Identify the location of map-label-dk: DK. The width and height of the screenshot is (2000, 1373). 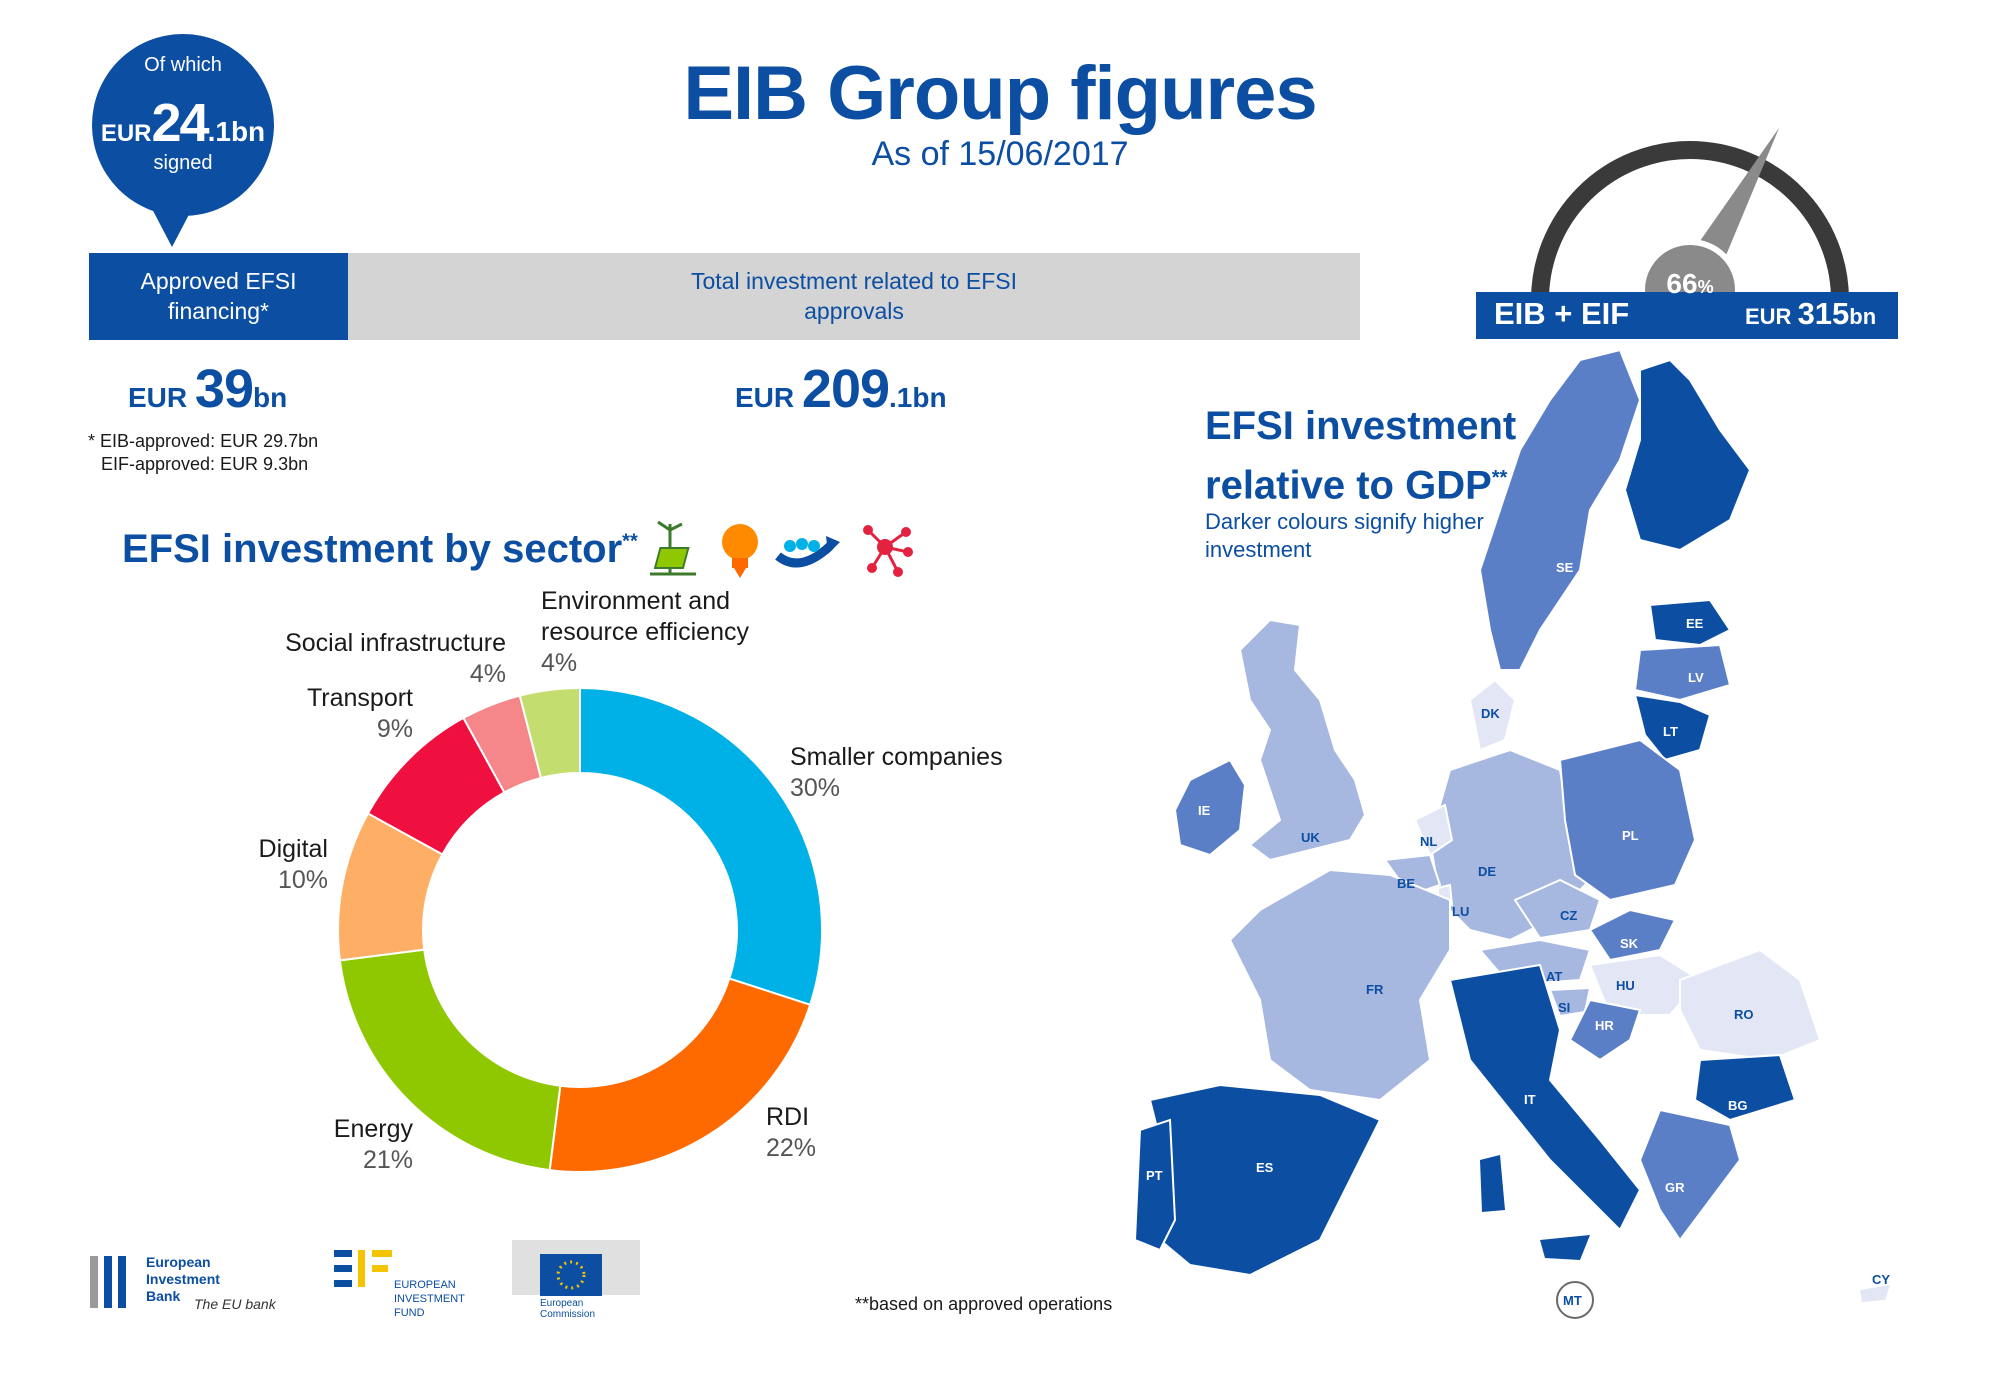
(1490, 713).